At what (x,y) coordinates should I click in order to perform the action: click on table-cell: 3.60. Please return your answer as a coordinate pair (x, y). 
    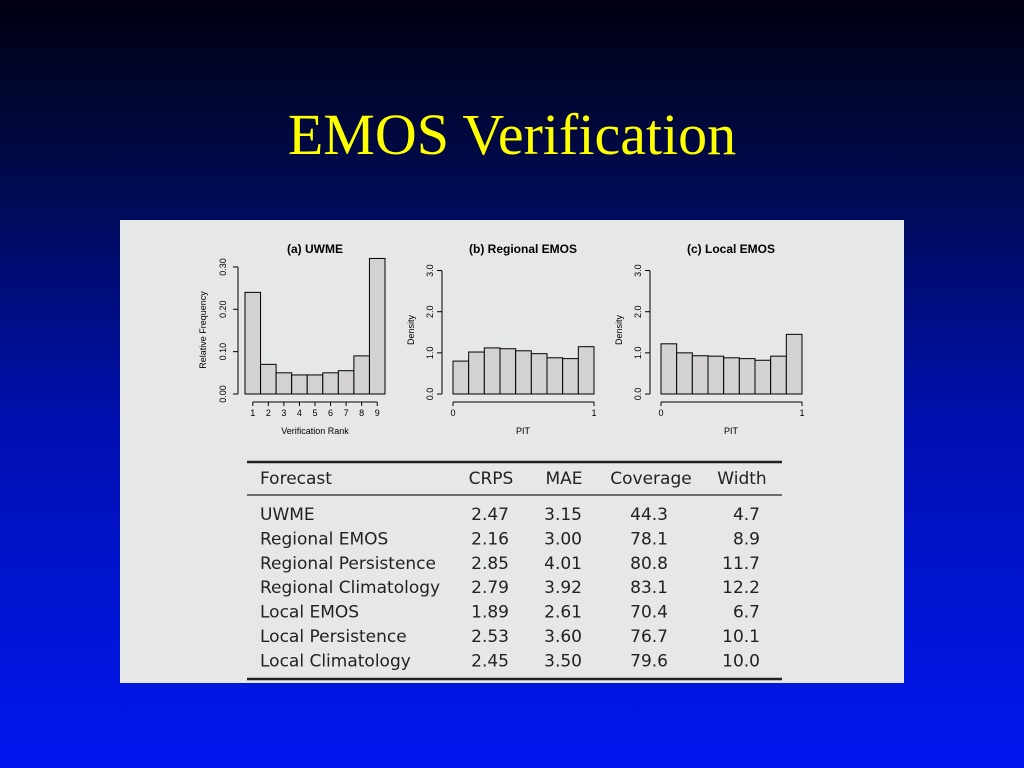
    Looking at the image, I should click on (563, 637).